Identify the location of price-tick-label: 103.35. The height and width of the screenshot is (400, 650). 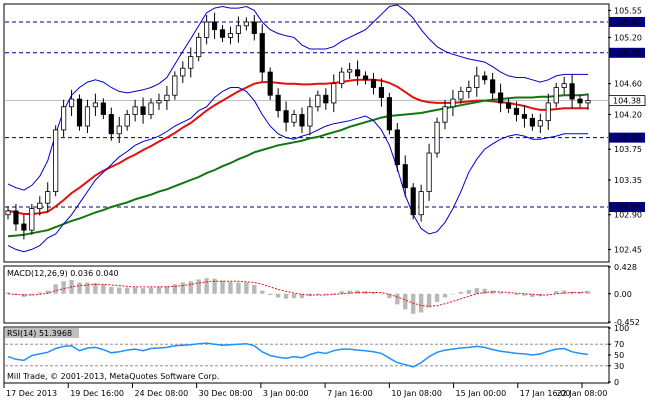
(628, 180).